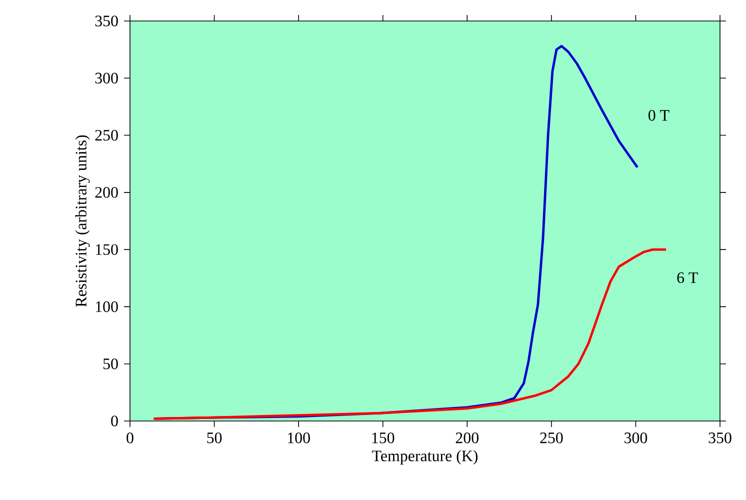 The image size is (746, 500). I want to click on x-tick-label: 300, so click(636, 438).